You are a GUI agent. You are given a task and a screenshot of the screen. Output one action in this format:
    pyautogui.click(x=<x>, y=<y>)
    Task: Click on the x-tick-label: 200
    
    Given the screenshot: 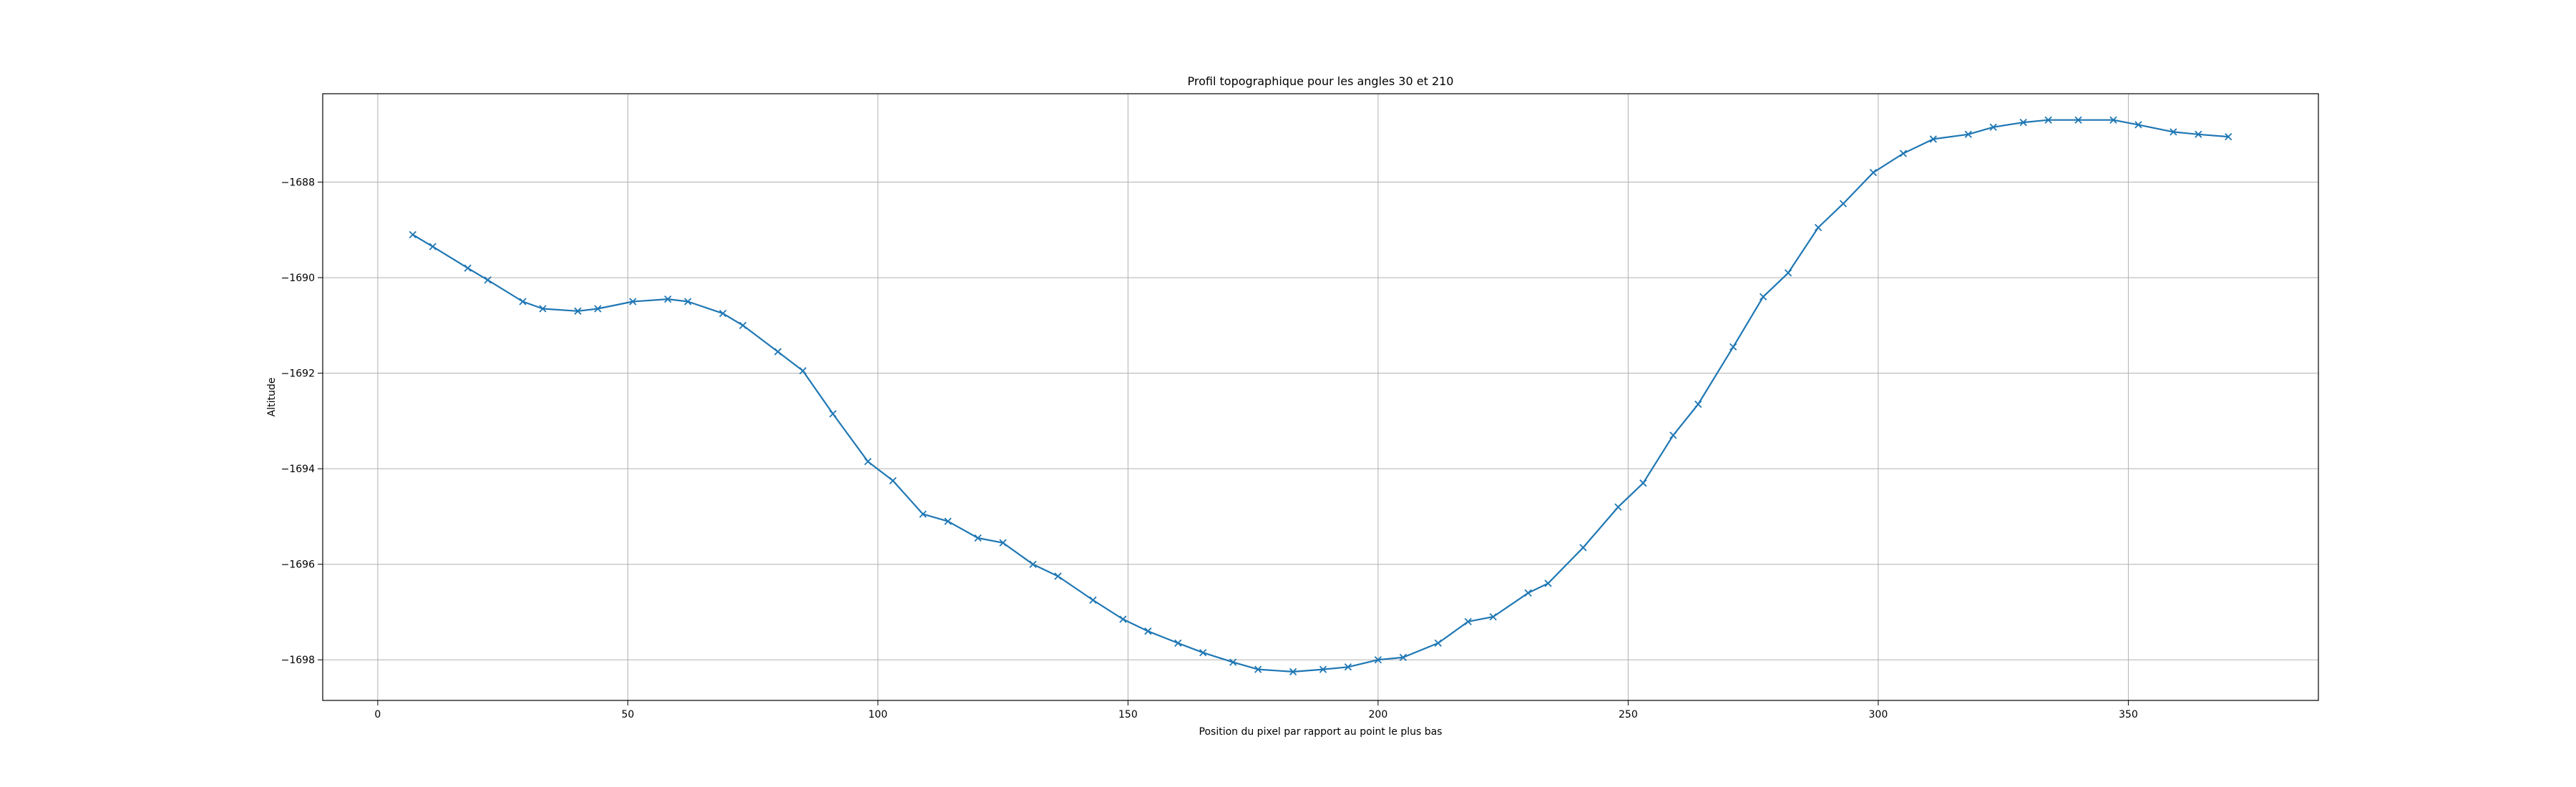 What is the action you would take?
    pyautogui.click(x=1378, y=714)
    